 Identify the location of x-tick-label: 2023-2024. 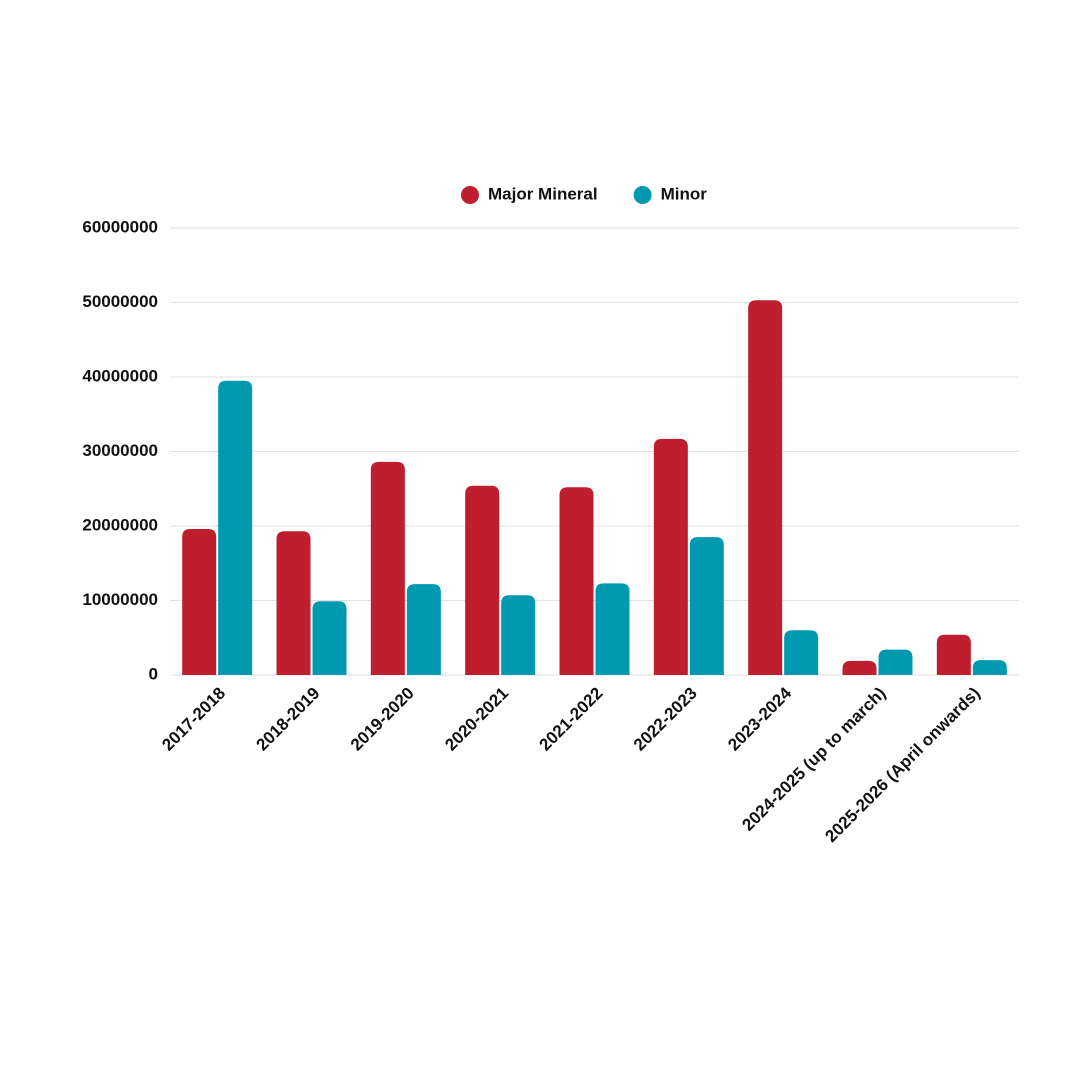
(759, 718).